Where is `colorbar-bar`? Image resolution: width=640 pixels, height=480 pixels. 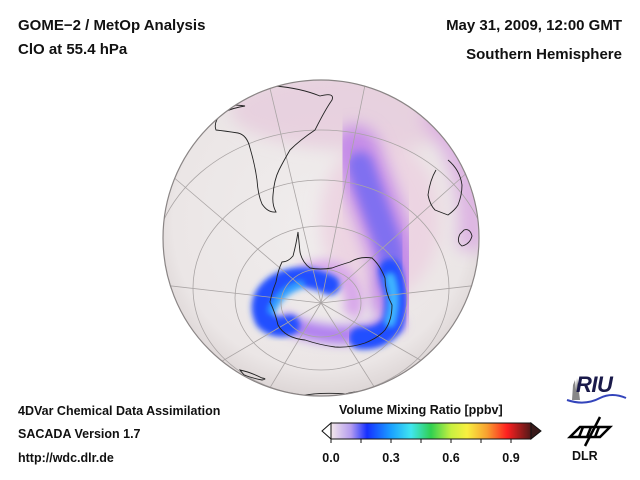 colorbar-bar is located at coordinates (431, 431).